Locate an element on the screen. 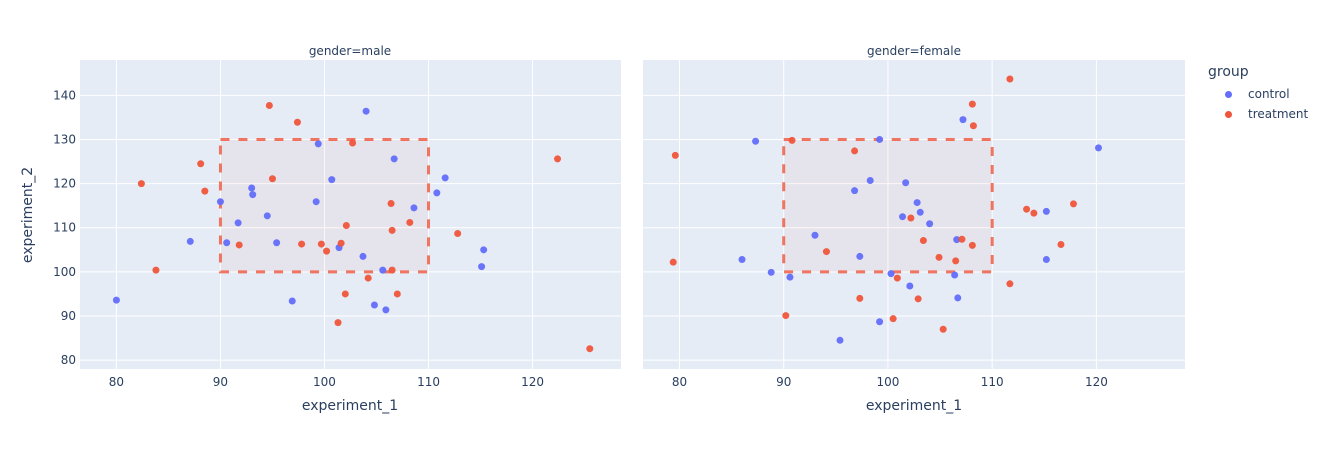 This screenshot has height=450, width=1325. legend-item-treatment: treatment is located at coordinates (1258, 114).